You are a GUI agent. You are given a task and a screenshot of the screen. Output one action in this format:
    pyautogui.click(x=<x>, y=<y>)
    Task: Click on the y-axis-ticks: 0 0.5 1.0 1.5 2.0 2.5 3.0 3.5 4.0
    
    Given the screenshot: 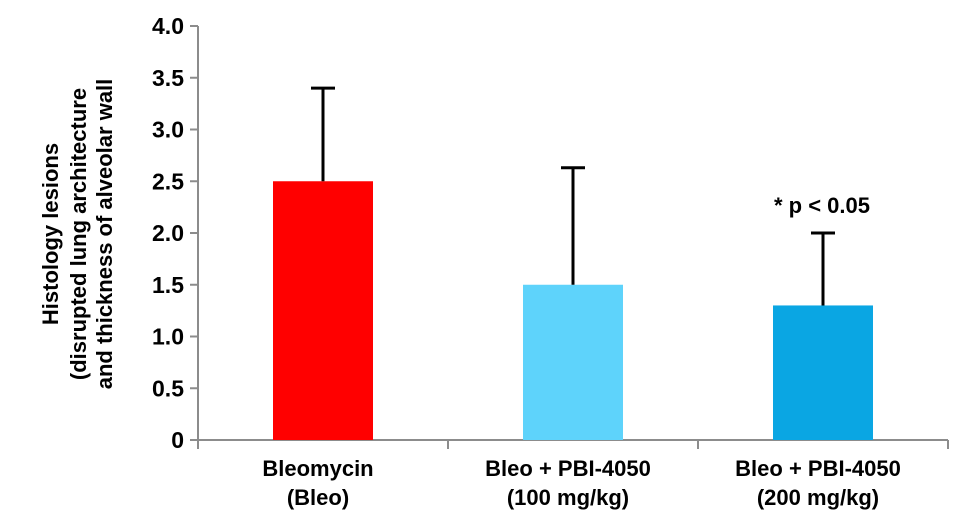 What is the action you would take?
    pyautogui.click(x=175, y=233)
    